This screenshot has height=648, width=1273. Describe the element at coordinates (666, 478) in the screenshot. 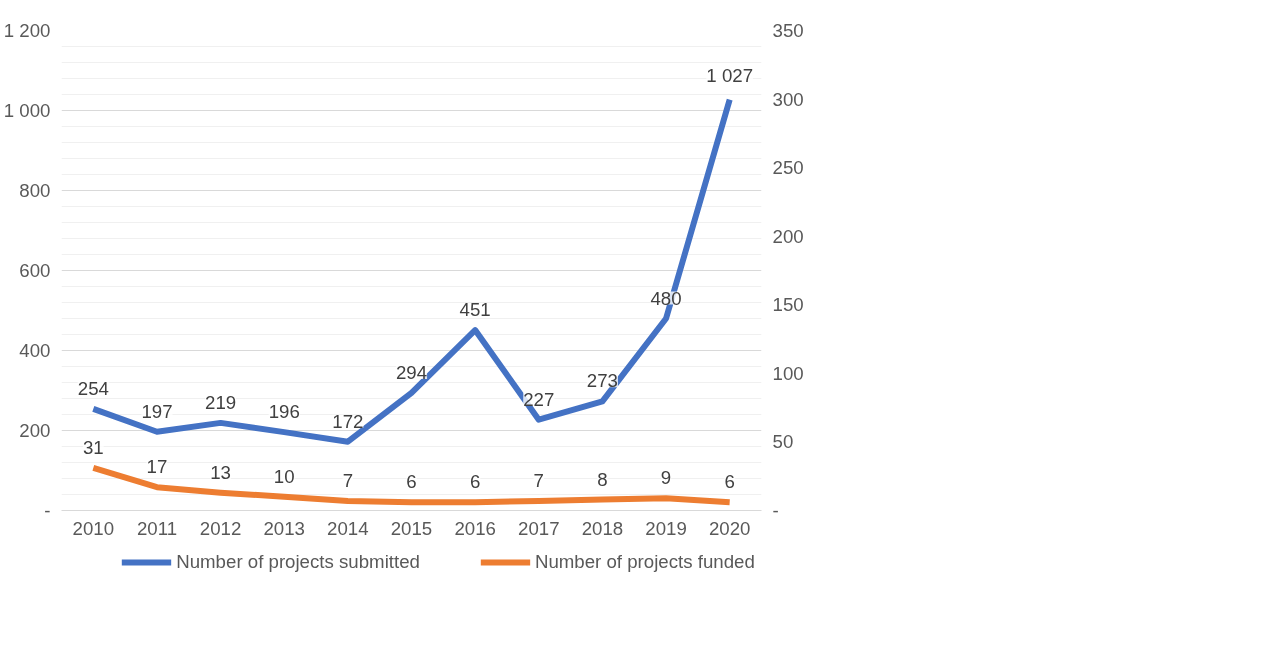

I see `data-label: 9` at that location.